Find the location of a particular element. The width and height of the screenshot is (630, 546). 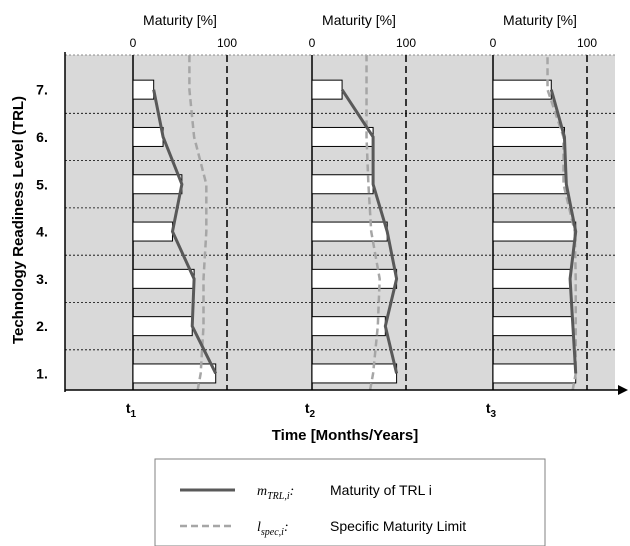

level-label: 4. is located at coordinates (42, 232).